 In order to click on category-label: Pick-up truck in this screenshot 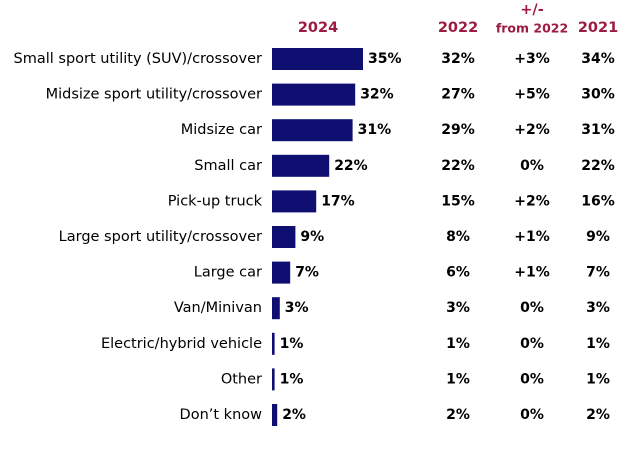, I will do `click(215, 201)`.